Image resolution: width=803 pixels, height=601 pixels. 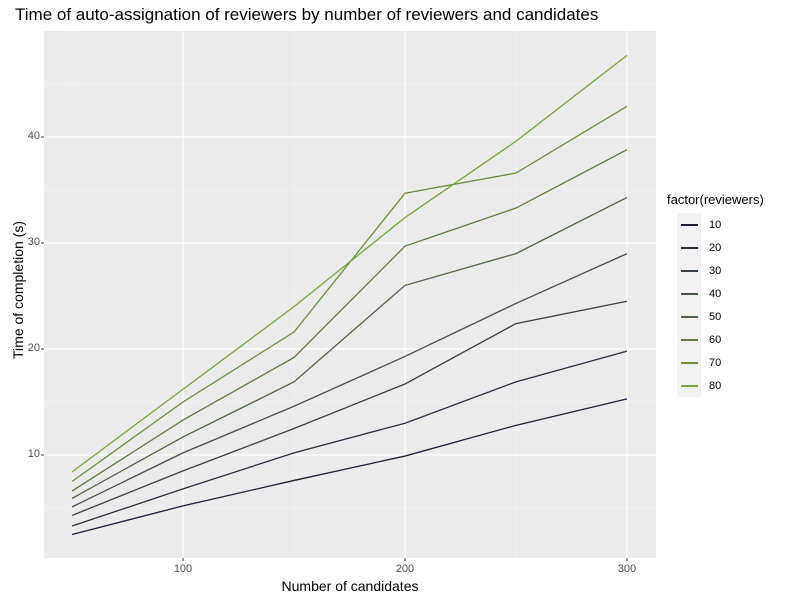 I want to click on legend-label: 80, so click(x=715, y=385).